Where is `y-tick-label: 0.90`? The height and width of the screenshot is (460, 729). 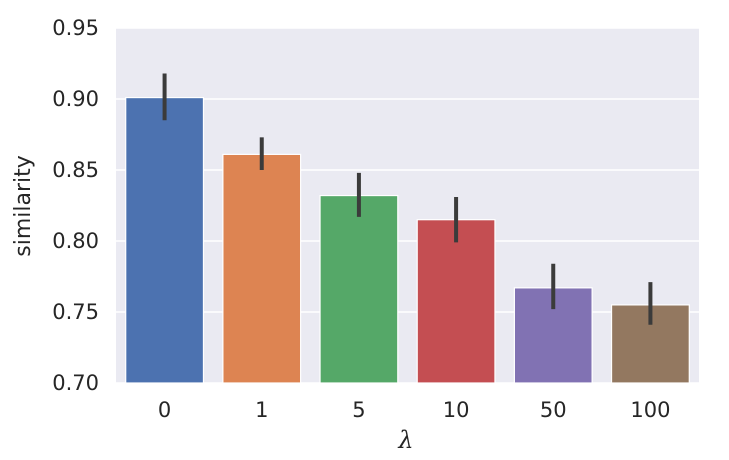
y-tick-label: 0.90 is located at coordinates (75, 99).